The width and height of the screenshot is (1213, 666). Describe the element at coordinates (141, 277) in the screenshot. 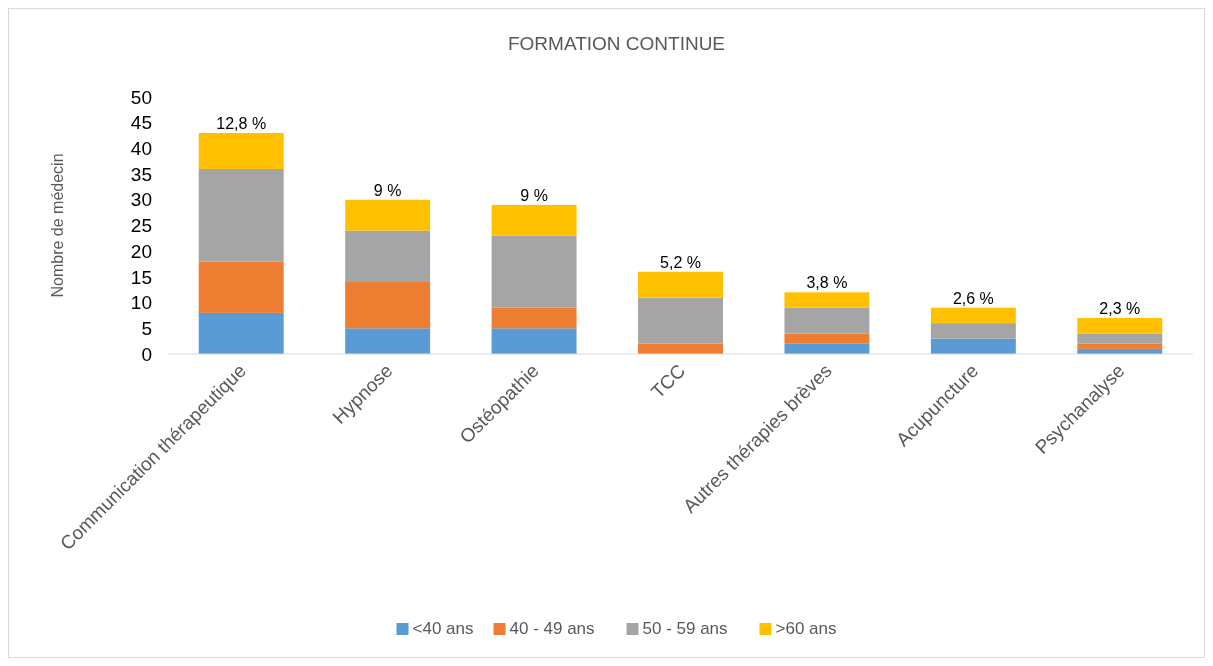

I see `y-tick-label: 15` at that location.